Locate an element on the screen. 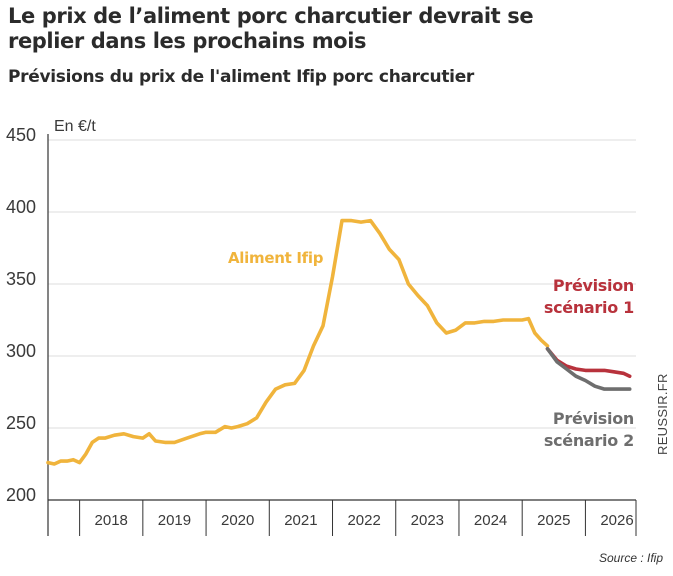 This screenshot has height=576, width=673. label-aliment-ifip: Aliment Ifip is located at coordinates (276, 258).